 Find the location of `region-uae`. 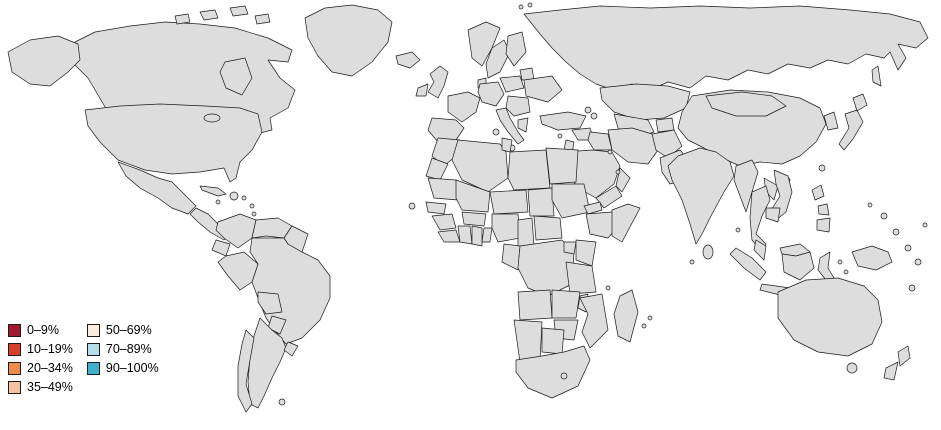

region-uae is located at coordinates (618, 172).